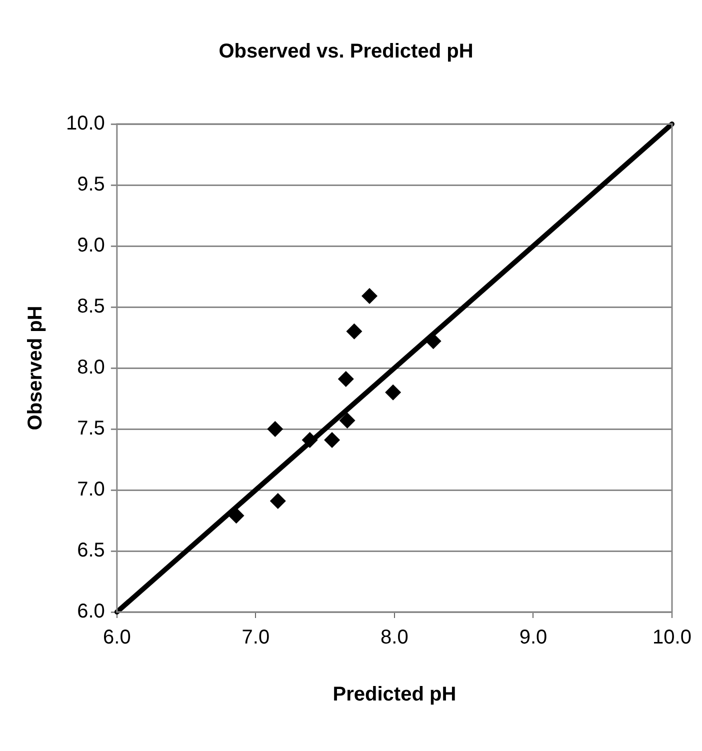  Describe the element at coordinates (91, 489) in the screenshot. I see `y-tick-label: 7.0` at that location.